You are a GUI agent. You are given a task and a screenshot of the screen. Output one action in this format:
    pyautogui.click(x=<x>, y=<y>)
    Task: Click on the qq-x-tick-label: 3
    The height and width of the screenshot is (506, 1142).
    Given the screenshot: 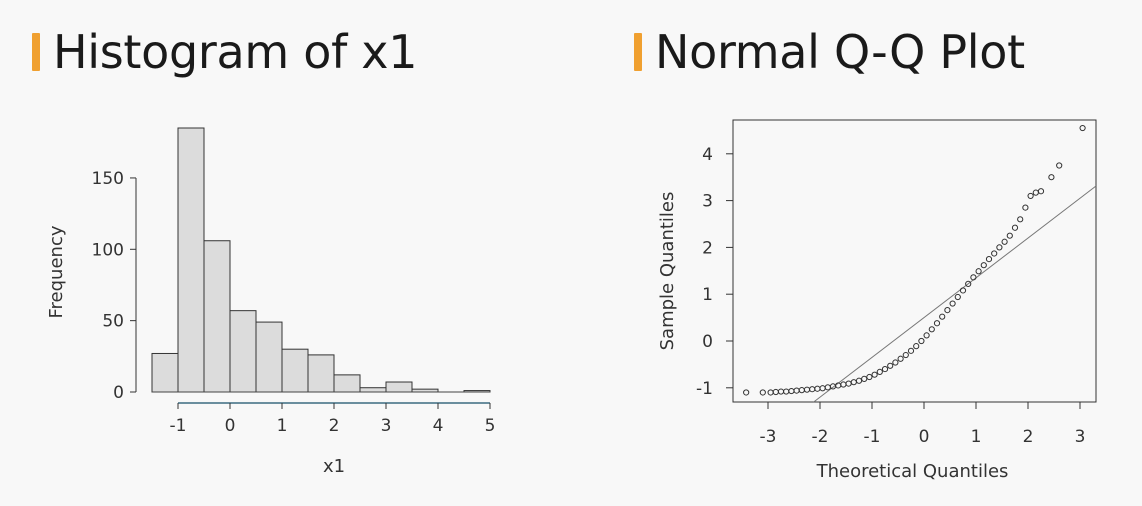 What is the action you would take?
    pyautogui.click(x=1080, y=437)
    